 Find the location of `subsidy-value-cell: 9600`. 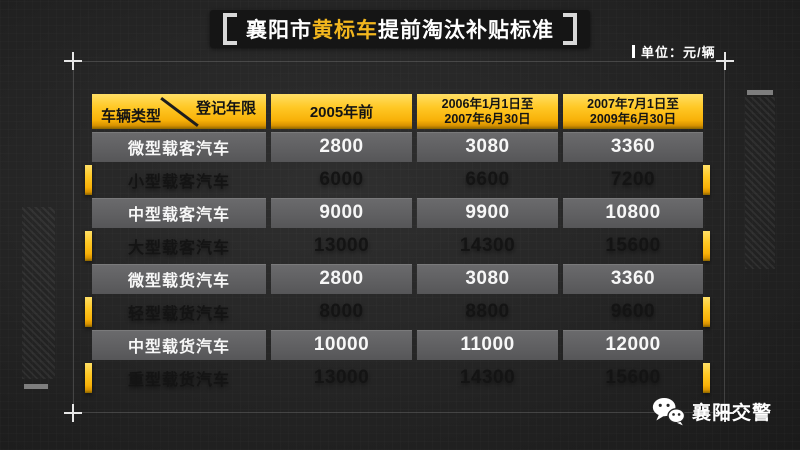

subsidy-value-cell: 9600 is located at coordinates (636, 312).